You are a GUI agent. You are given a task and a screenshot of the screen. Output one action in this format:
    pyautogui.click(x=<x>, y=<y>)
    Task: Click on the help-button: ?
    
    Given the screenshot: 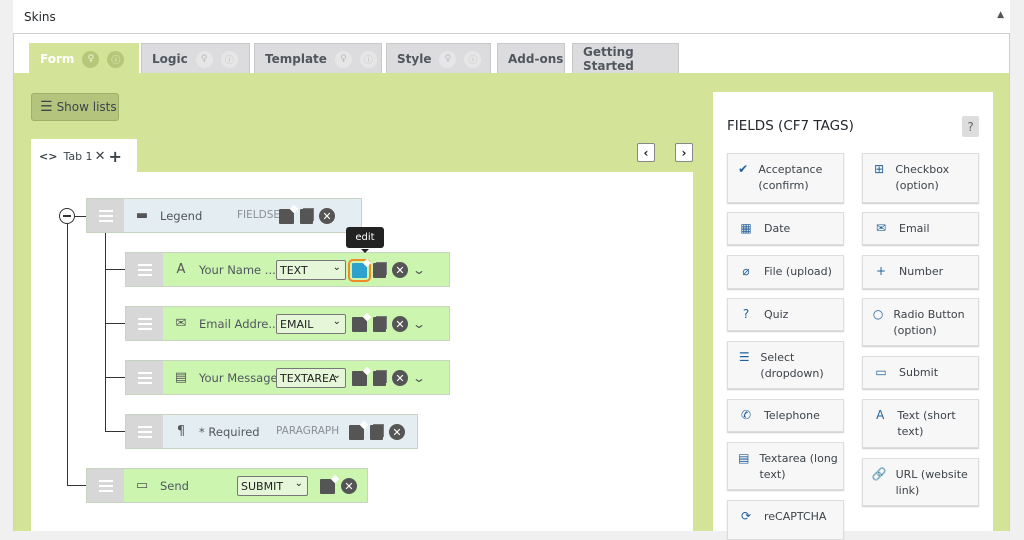 What is the action you would take?
    pyautogui.click(x=970, y=126)
    